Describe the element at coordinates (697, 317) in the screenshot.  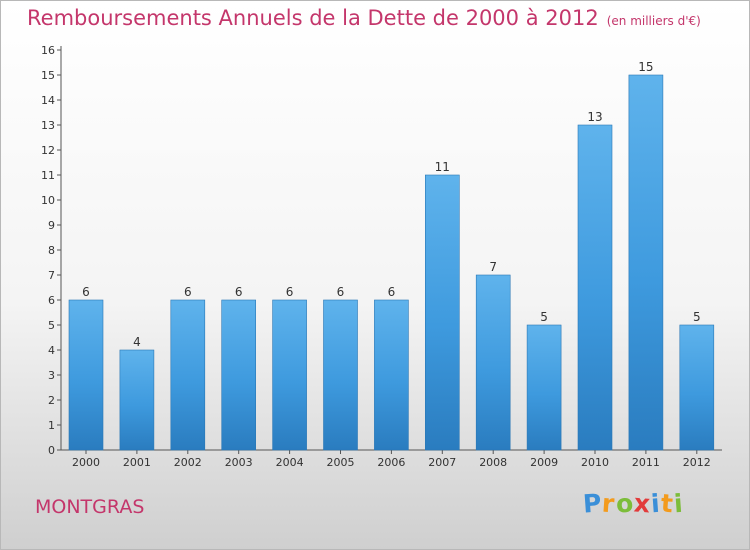
I see `value-label-2012: 5` at that location.